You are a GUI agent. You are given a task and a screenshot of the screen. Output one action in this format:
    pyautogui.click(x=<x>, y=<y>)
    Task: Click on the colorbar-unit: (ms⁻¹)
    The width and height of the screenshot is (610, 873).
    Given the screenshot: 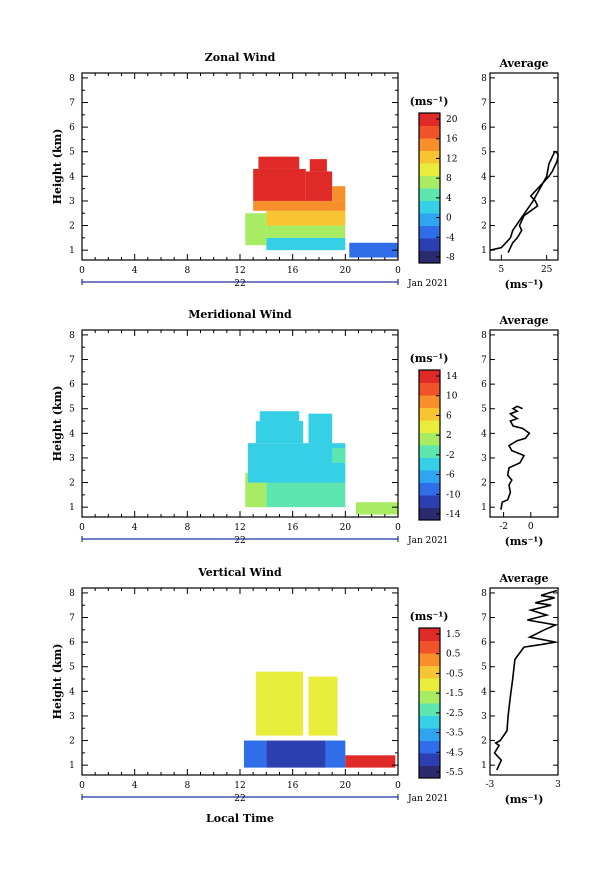 What is the action you would take?
    pyautogui.click(x=429, y=616)
    